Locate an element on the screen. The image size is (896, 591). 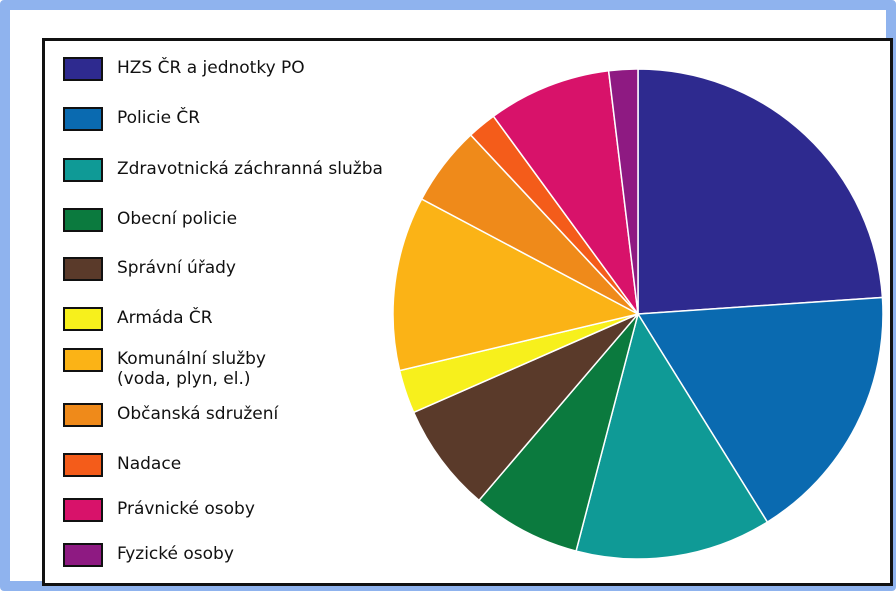
legend-item: Fyzické osoby is located at coordinates (148, 555).